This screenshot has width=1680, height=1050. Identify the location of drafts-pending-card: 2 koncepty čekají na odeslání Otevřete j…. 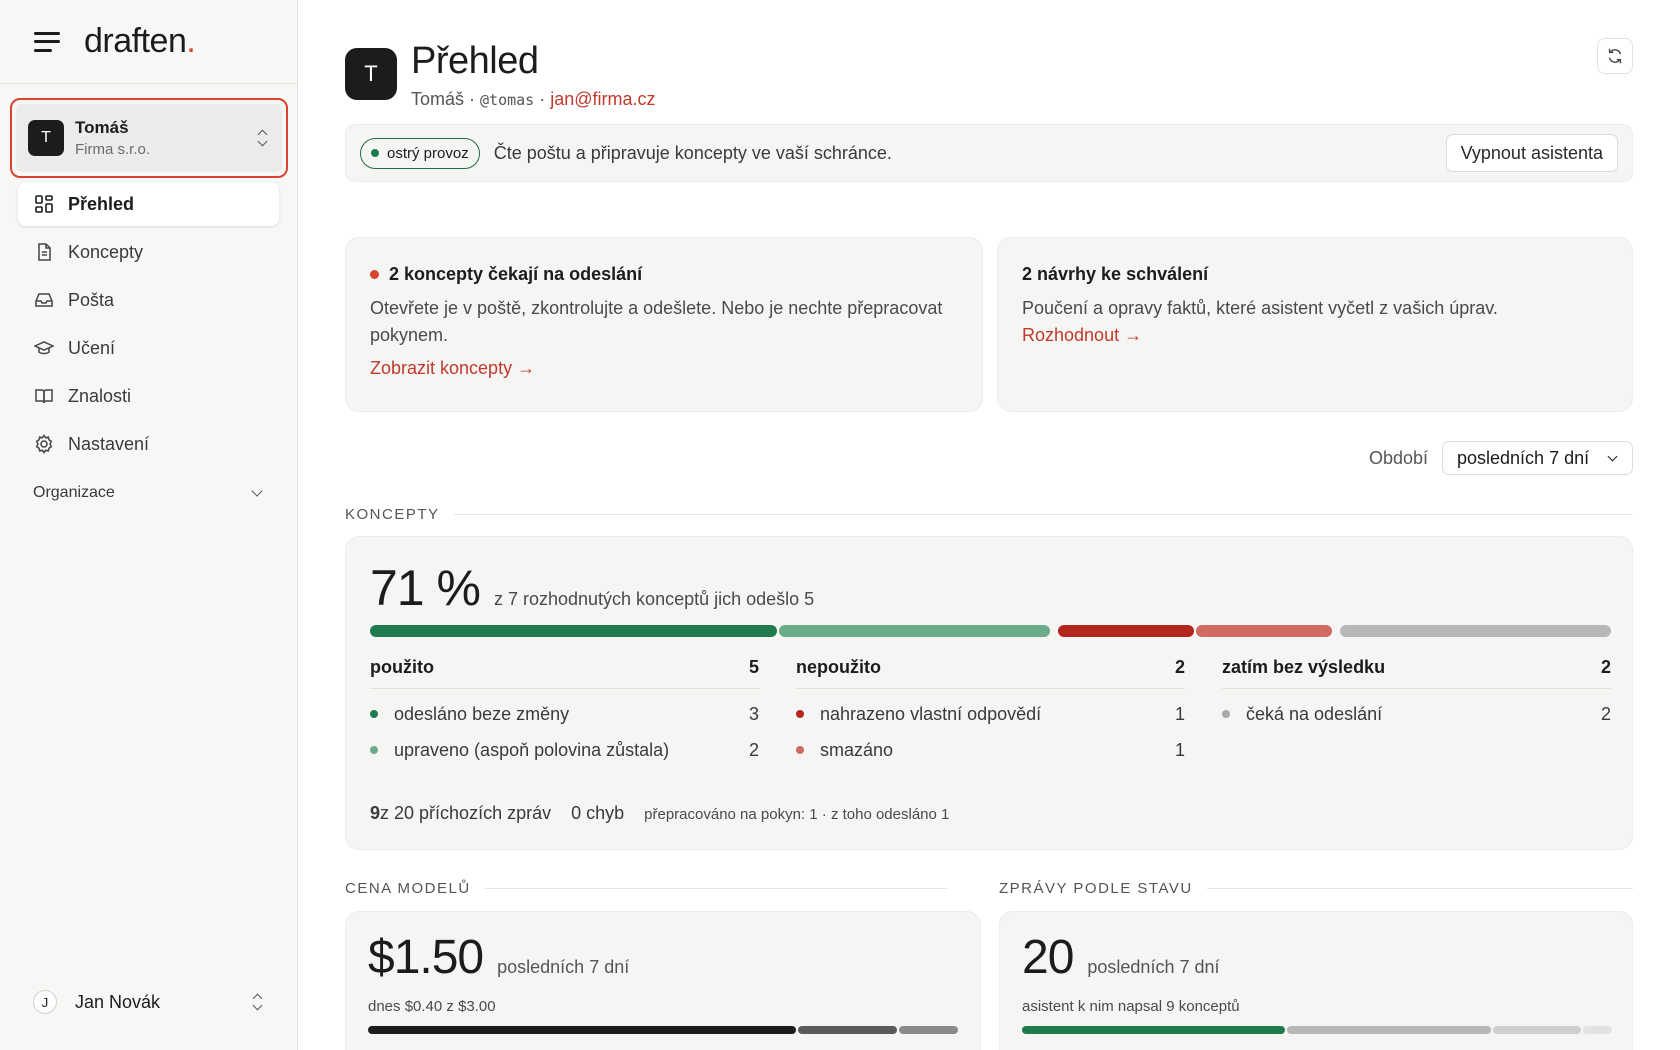
(664, 324).